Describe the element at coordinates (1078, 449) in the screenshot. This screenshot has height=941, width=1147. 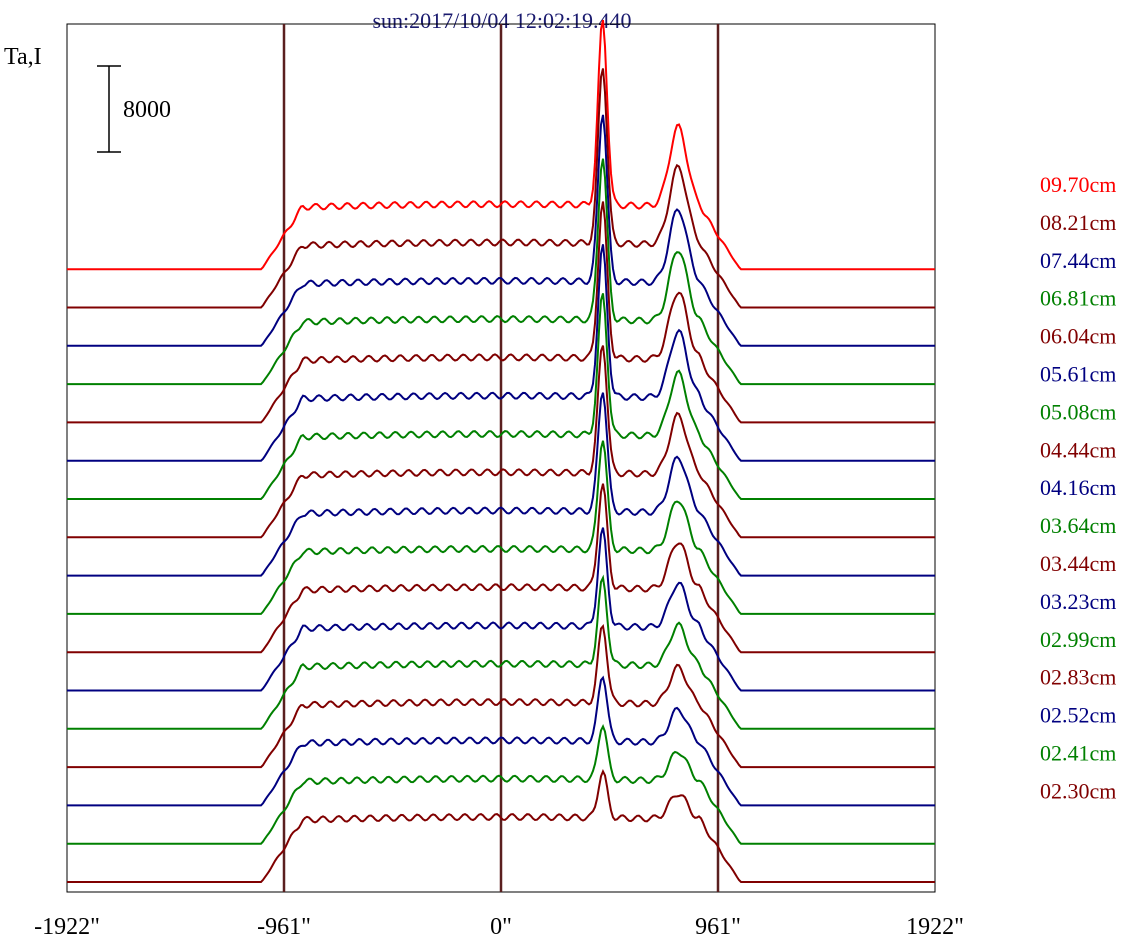
I see `legend-entry: 04.44cm` at that location.